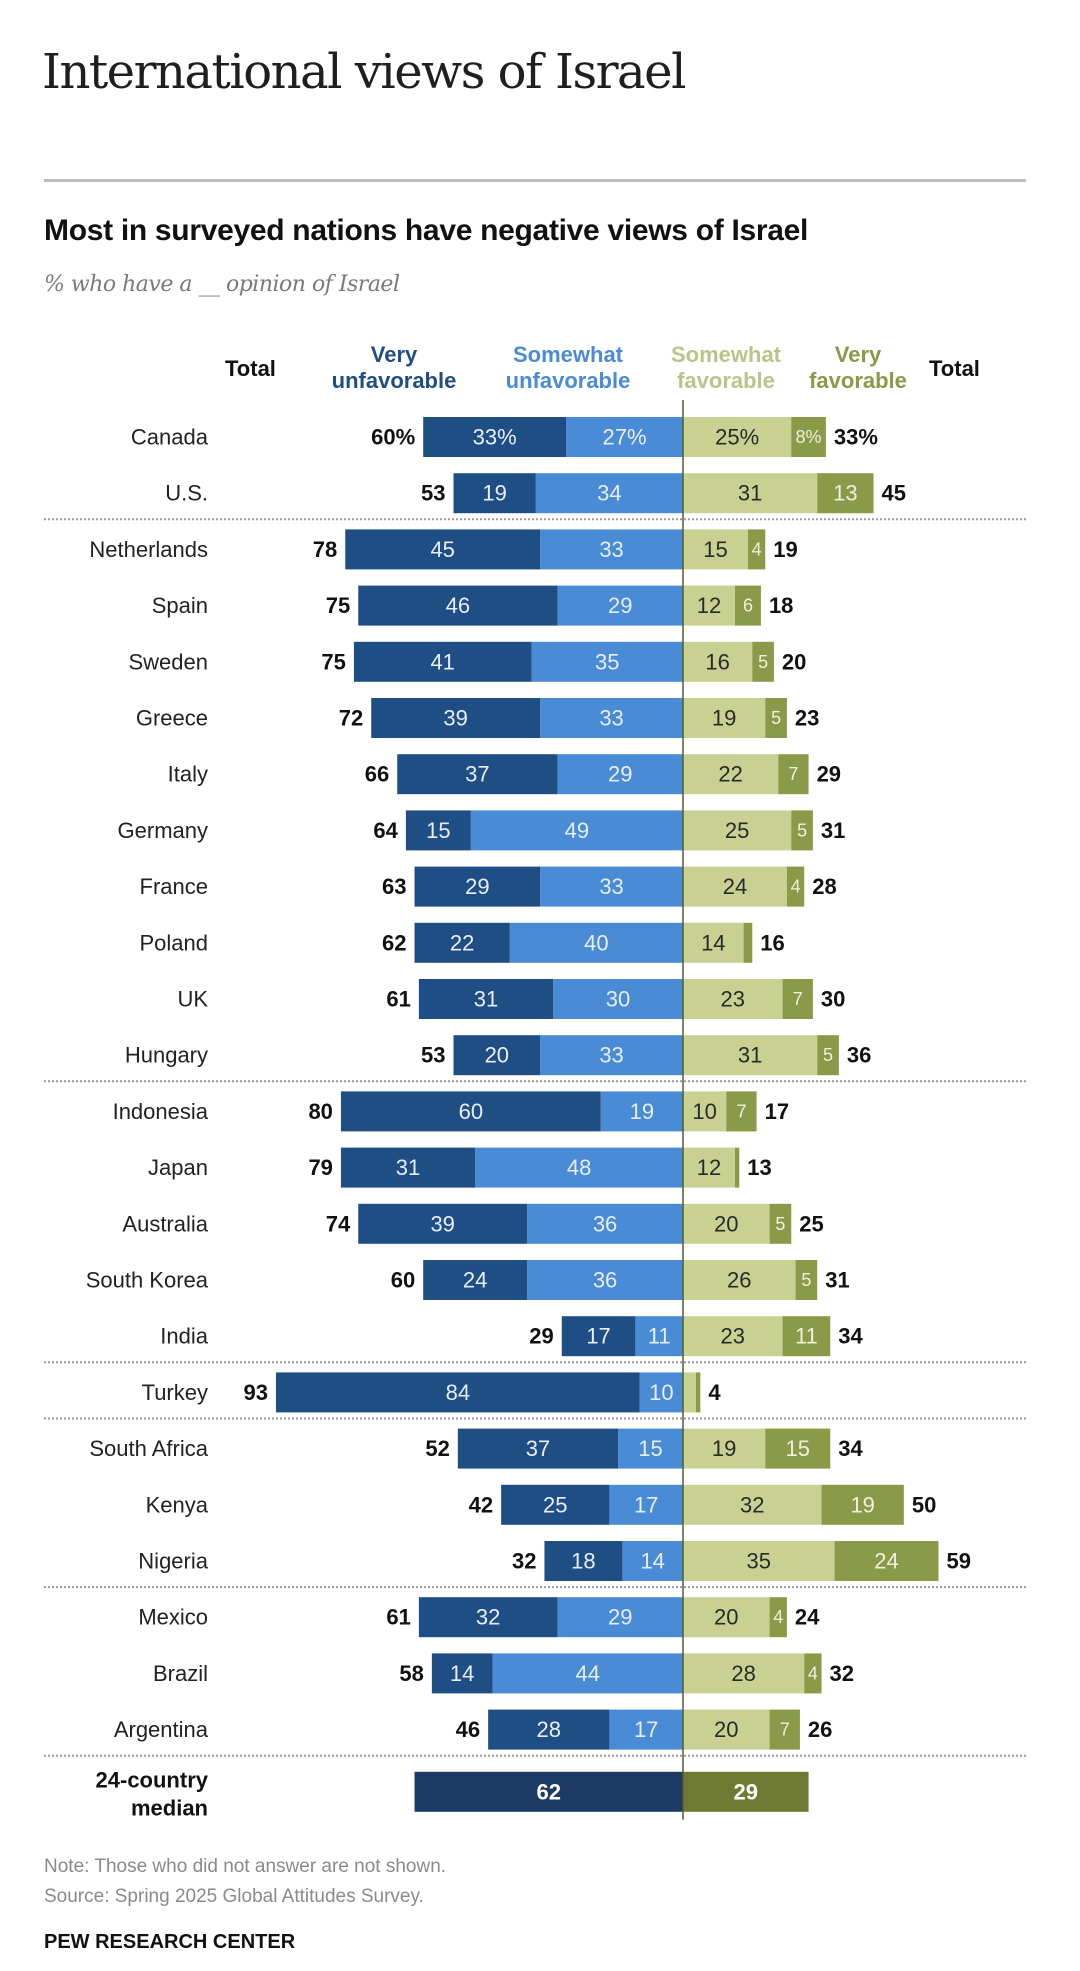 Image resolution: width=1080 pixels, height=1971 pixels. I want to click on header-somewhat-favorable-line1: Somewhat, so click(726, 354).